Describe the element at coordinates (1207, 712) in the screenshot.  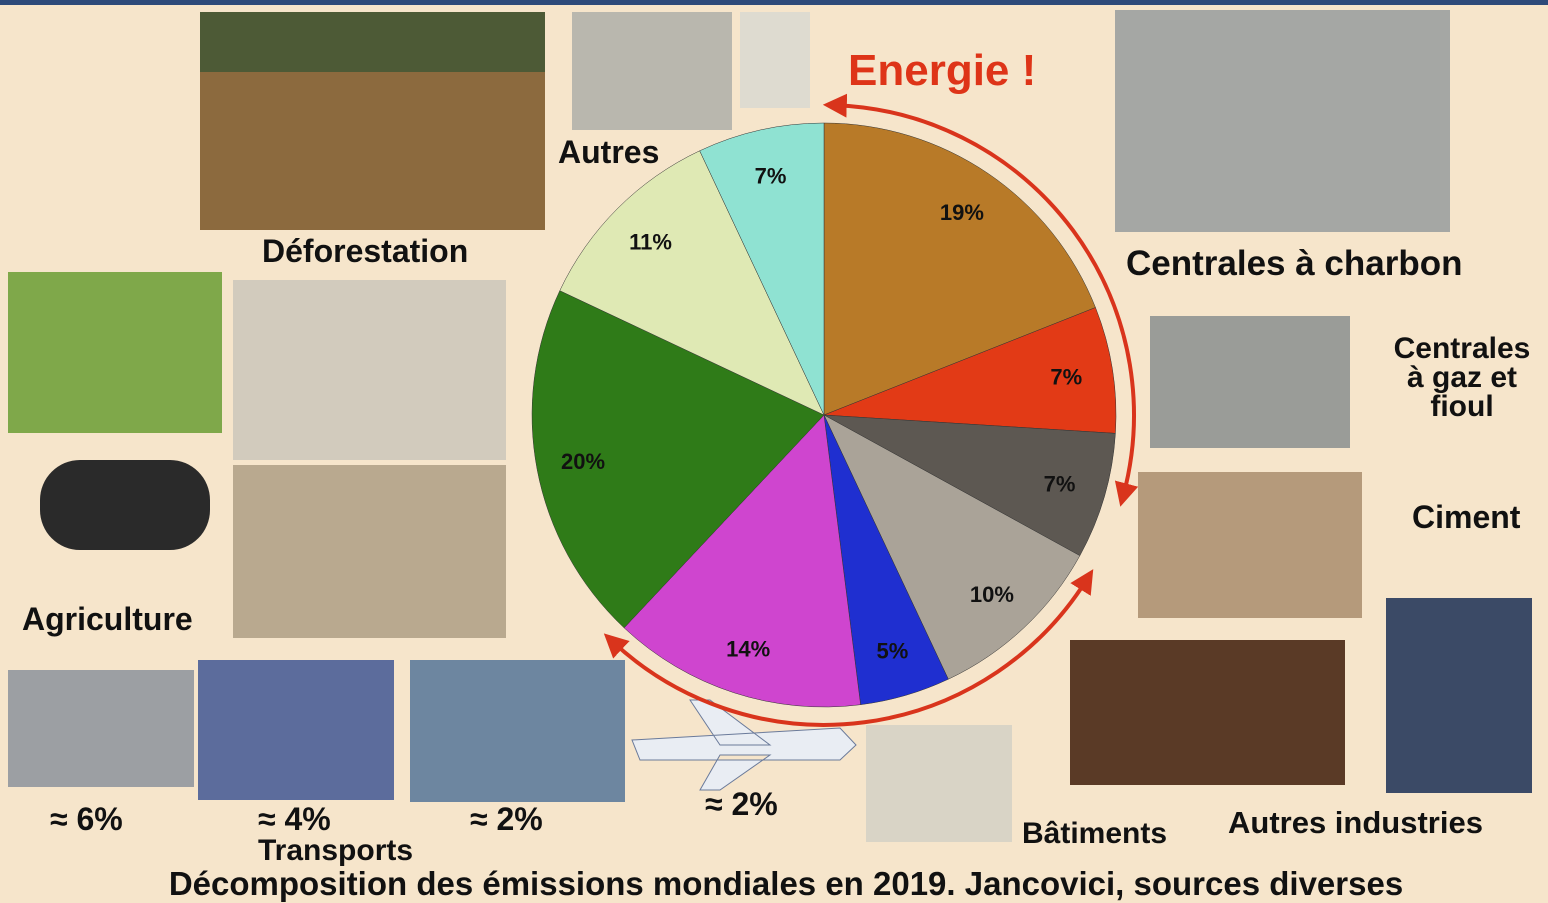
I see `photo-industry` at that location.